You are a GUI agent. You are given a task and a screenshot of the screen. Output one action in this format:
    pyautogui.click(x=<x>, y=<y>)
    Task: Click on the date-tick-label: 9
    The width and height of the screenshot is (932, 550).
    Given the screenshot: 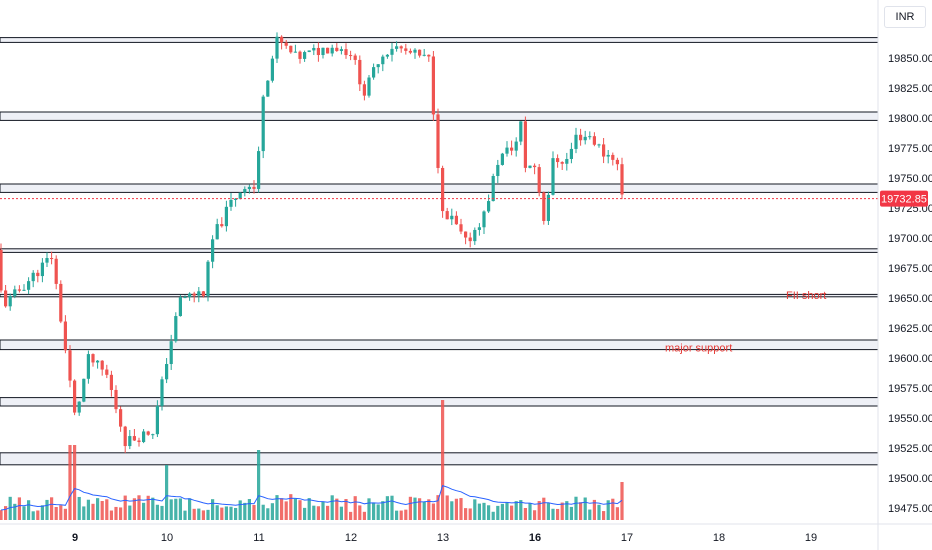 What is the action you would take?
    pyautogui.click(x=75, y=538)
    